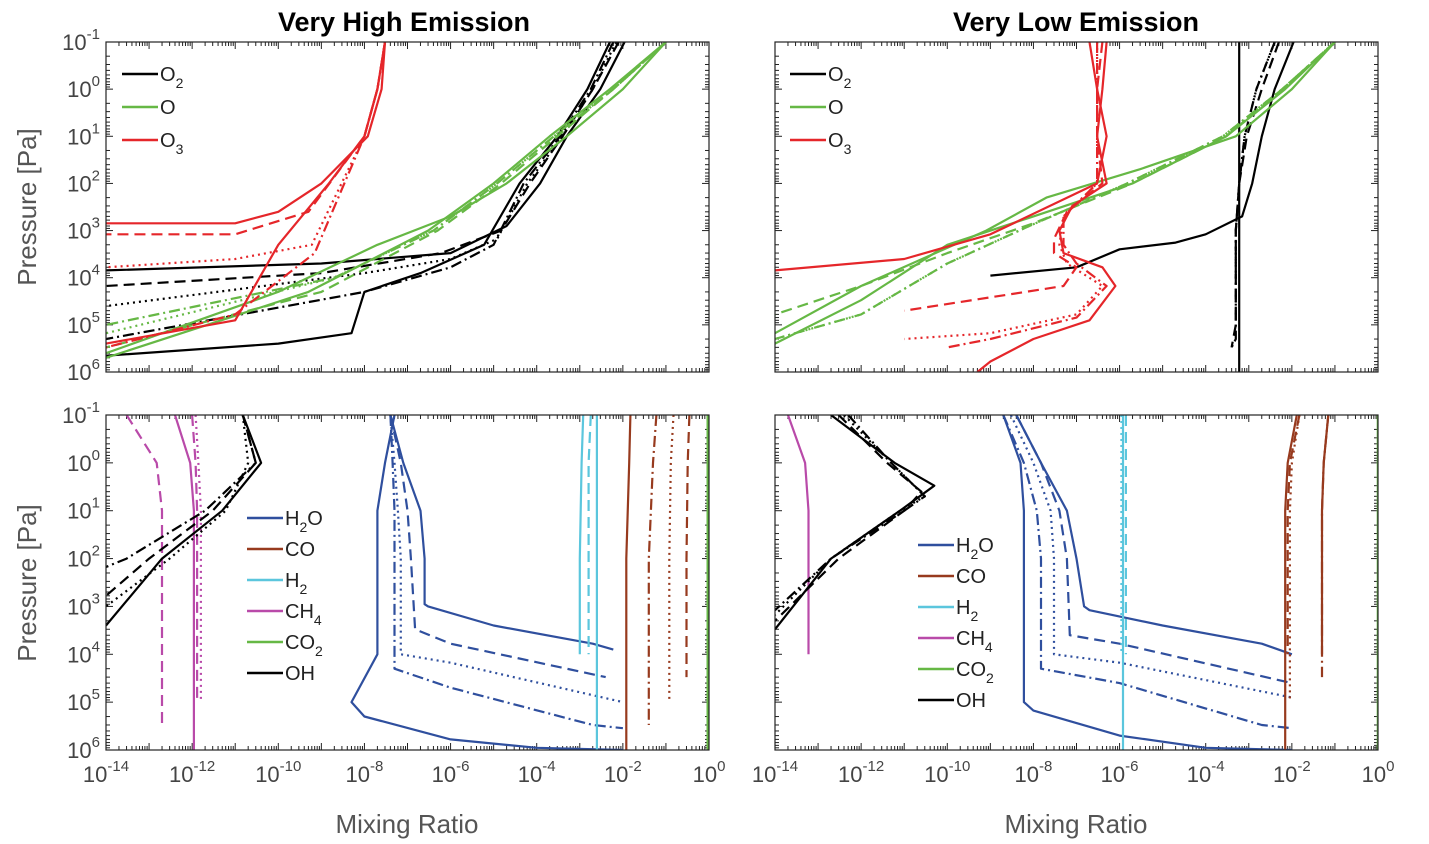  What do you see at coordinates (451, 772) in the screenshot?
I see `x-tick-label: 10⁻⁶` at bounding box center [451, 772].